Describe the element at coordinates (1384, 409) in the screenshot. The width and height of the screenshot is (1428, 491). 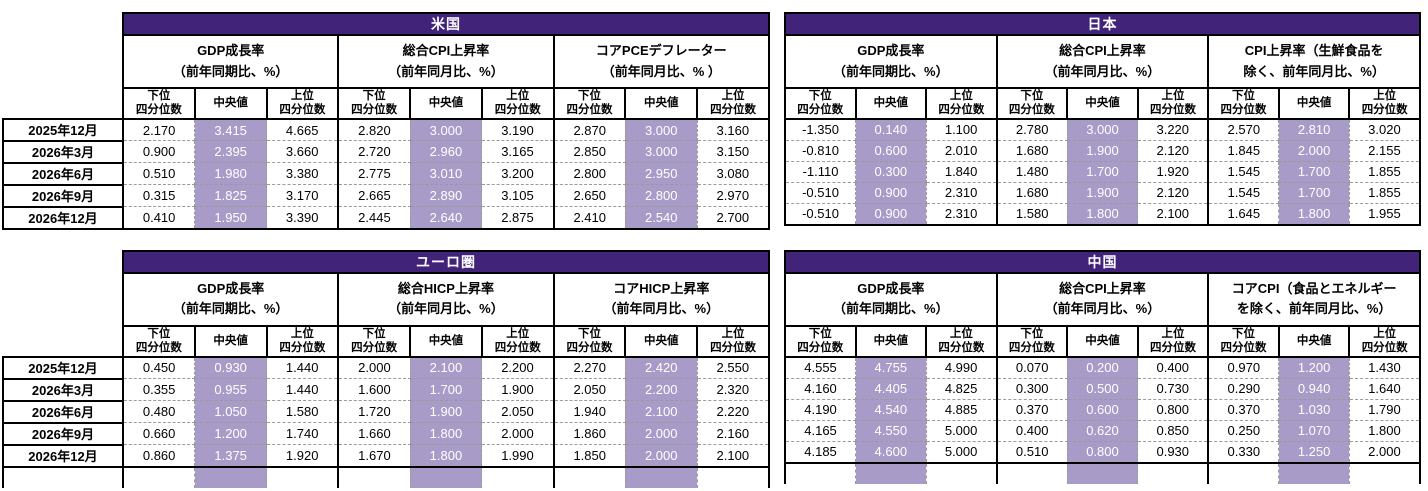
I see `data-cell: 1.790` at that location.